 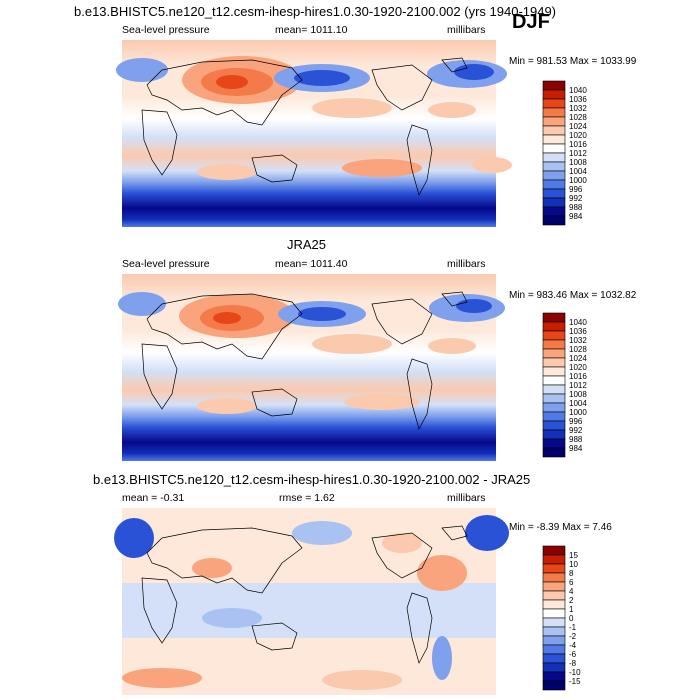 I want to click on panel1-units: millibars, so click(x=466, y=30).